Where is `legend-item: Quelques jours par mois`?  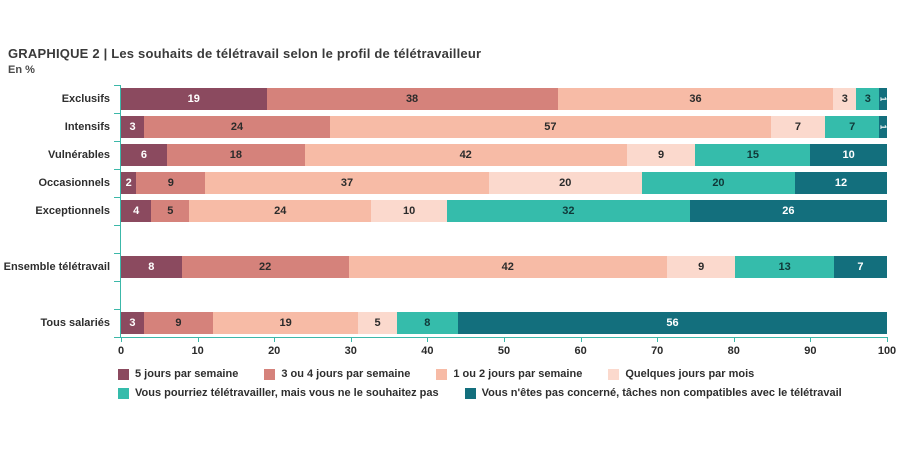
legend-item: Quelques jours par mois is located at coordinates (681, 374).